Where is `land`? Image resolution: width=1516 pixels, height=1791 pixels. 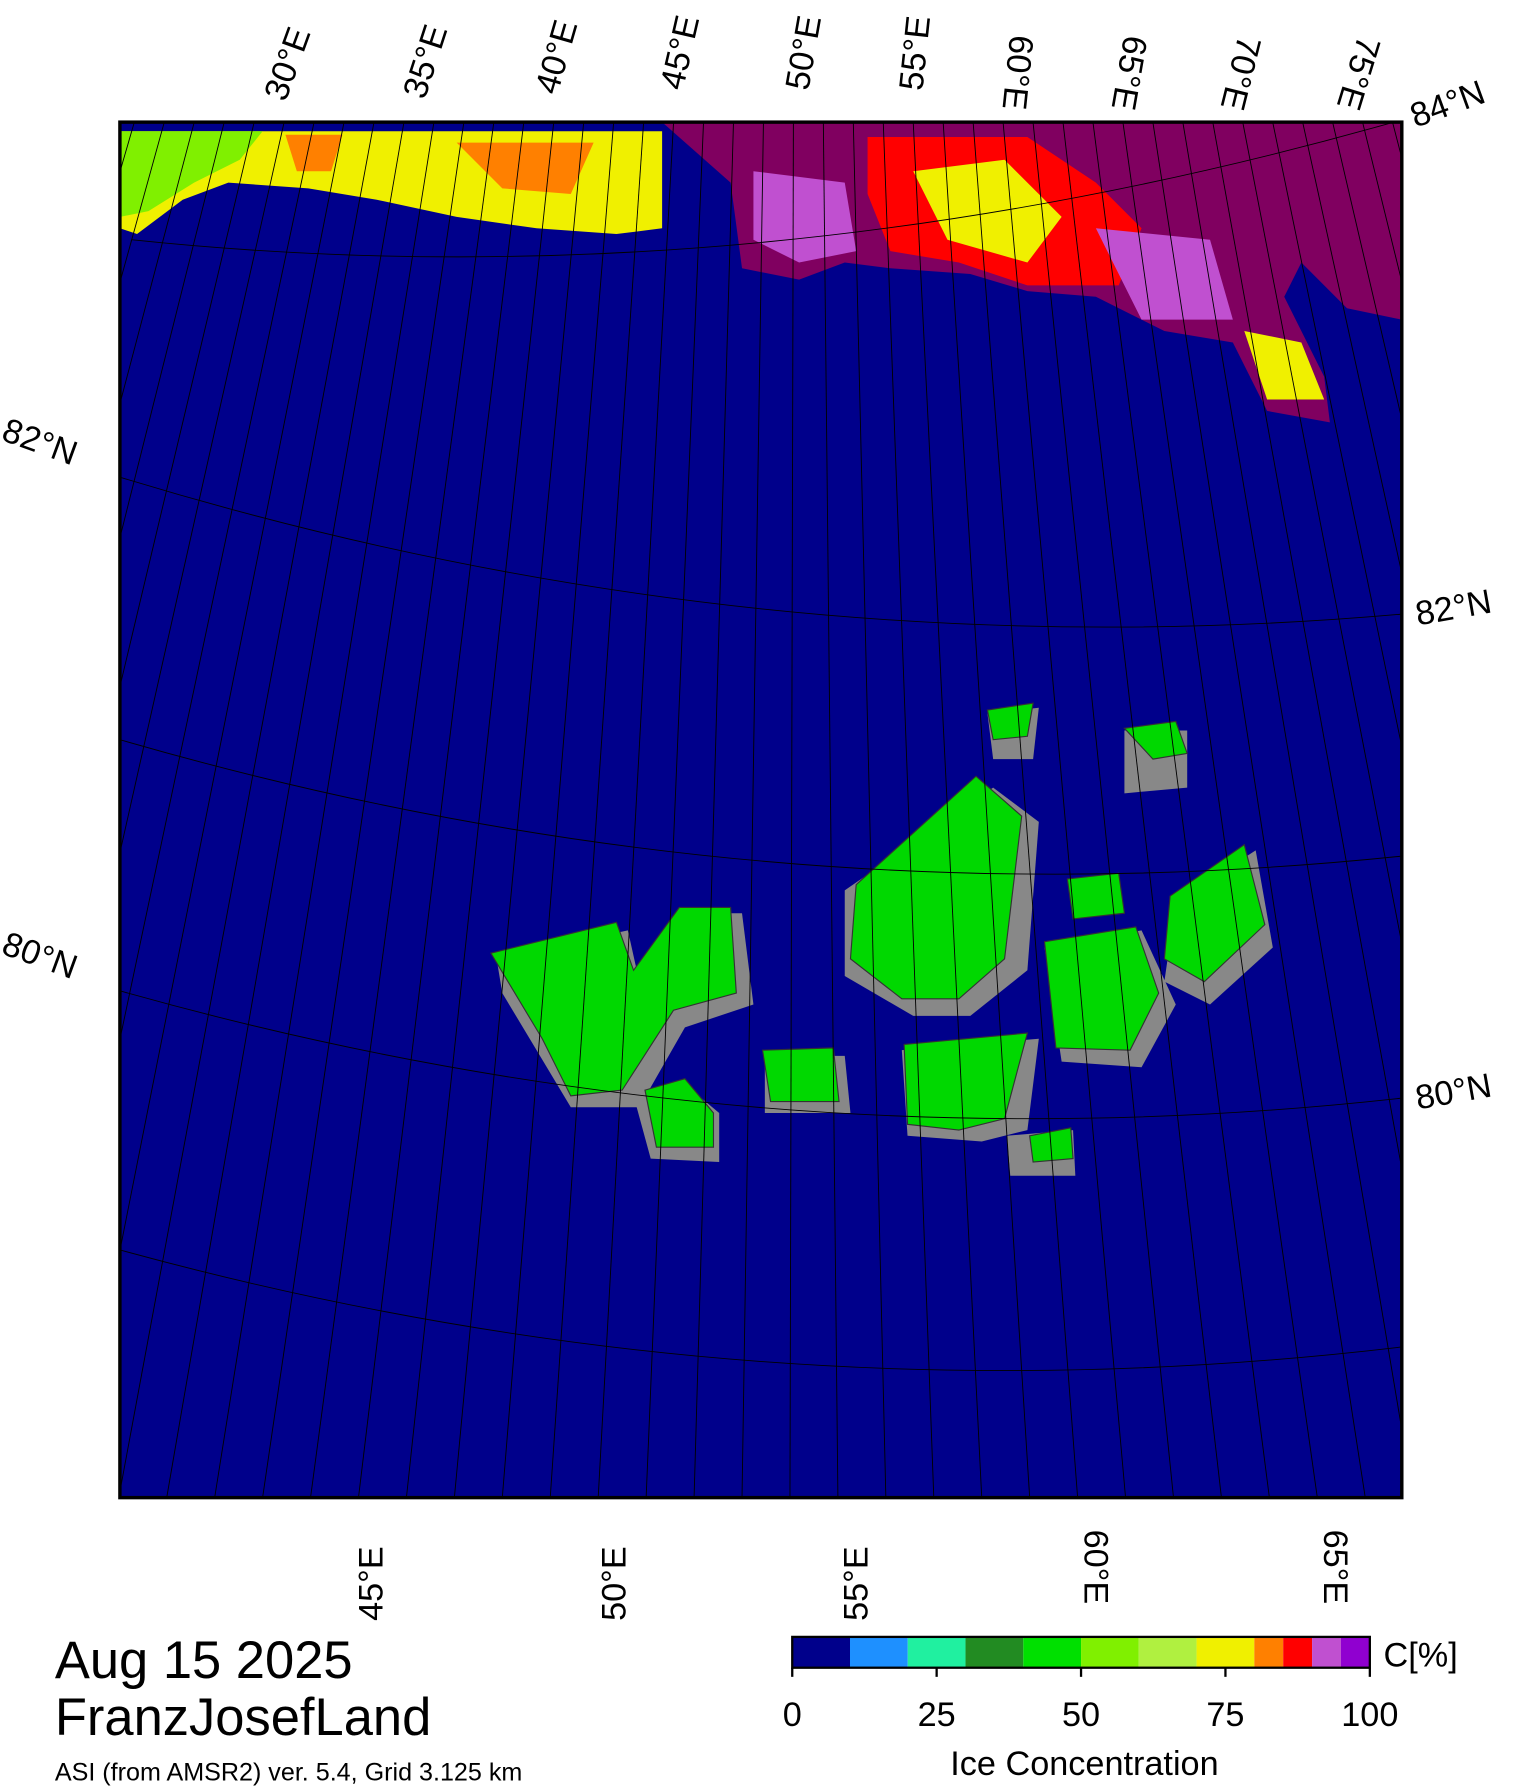
land is located at coordinates (878, 932).